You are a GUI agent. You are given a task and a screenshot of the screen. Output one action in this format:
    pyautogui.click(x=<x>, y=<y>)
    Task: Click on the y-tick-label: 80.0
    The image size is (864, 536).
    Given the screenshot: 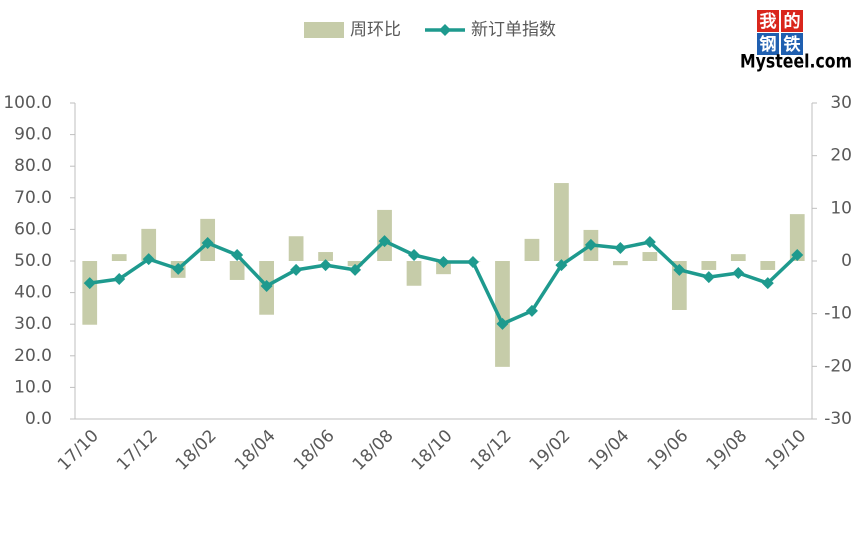 What is the action you would take?
    pyautogui.click(x=33, y=166)
    